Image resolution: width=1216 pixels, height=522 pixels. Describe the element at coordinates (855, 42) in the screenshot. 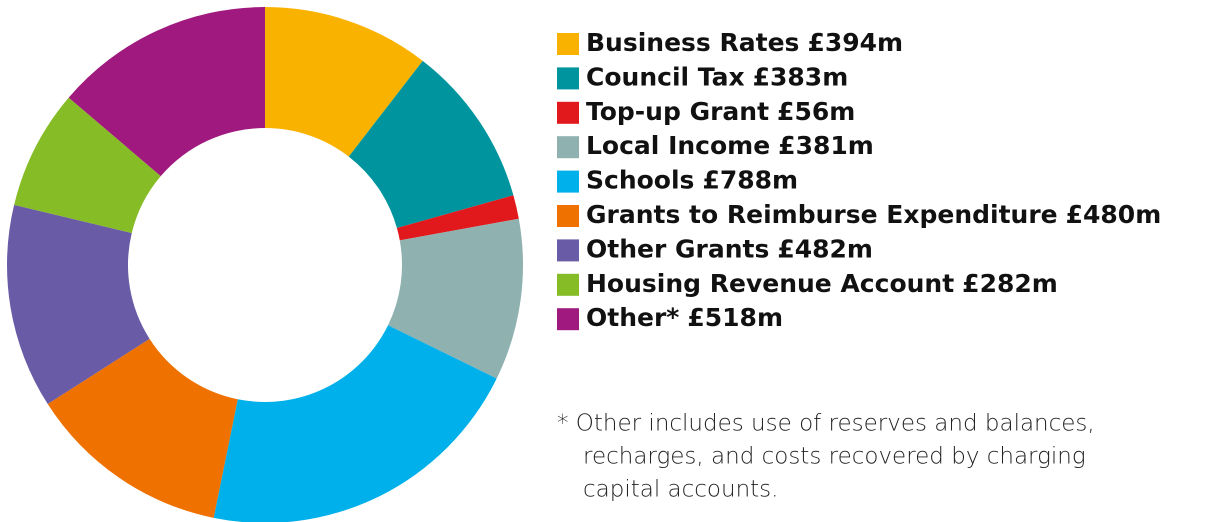

I see `legend-value: £394m` at that location.